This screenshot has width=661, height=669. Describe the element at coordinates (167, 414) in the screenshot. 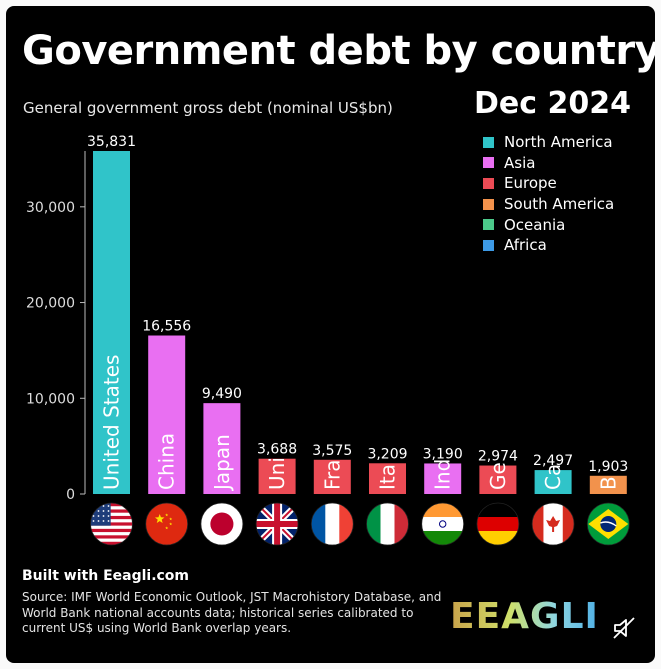

I see `bar-china` at that location.